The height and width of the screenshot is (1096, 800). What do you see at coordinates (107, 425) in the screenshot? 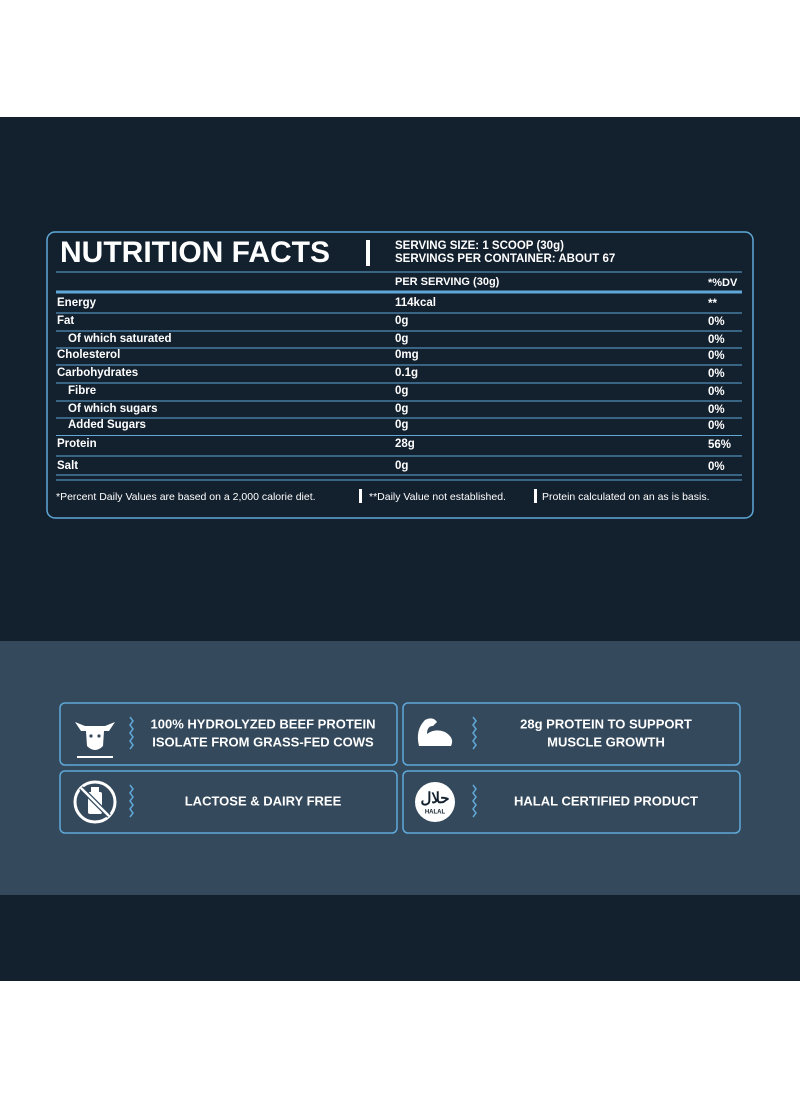
I see `row-label: Added Sugars` at bounding box center [107, 425].